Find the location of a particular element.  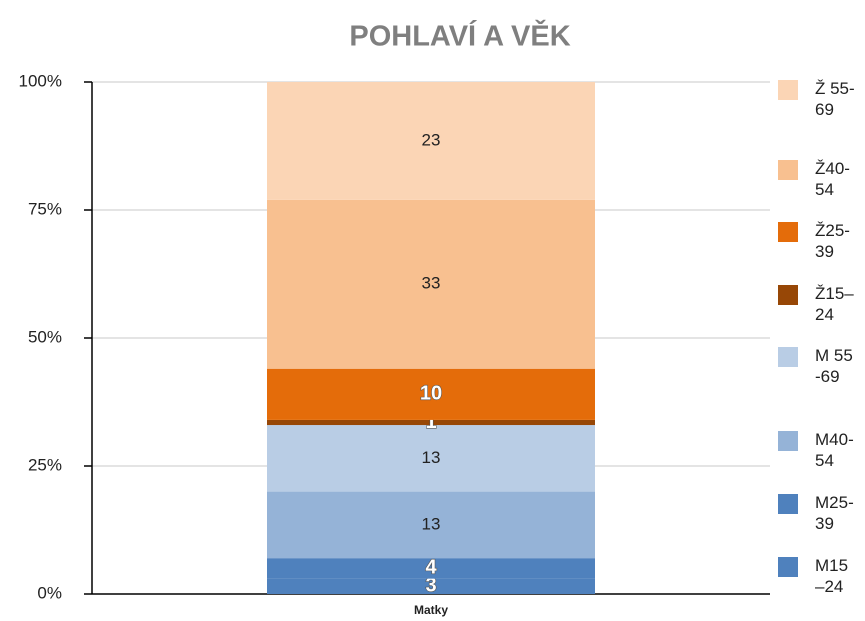

legend-item: M15 –24 is located at coordinates (816, 576).